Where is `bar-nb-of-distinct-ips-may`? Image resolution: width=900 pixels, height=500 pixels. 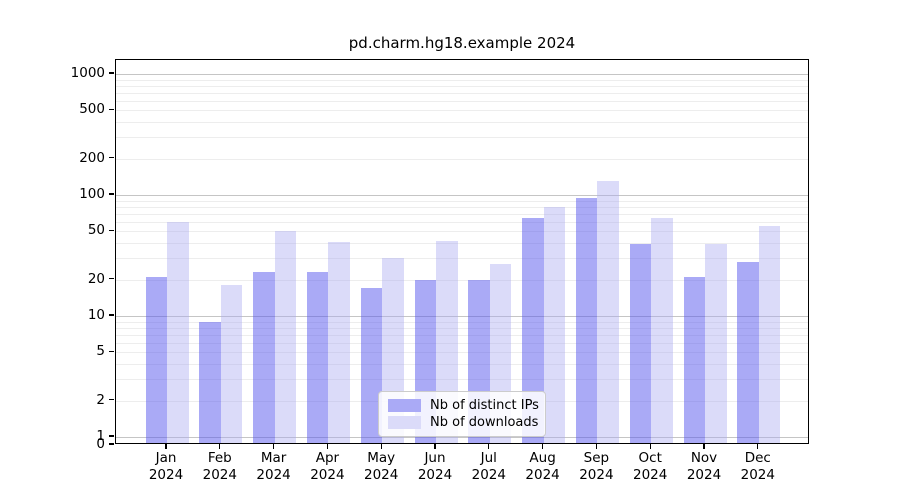 bar-nb-of-distinct-ips-may is located at coordinates (371, 365).